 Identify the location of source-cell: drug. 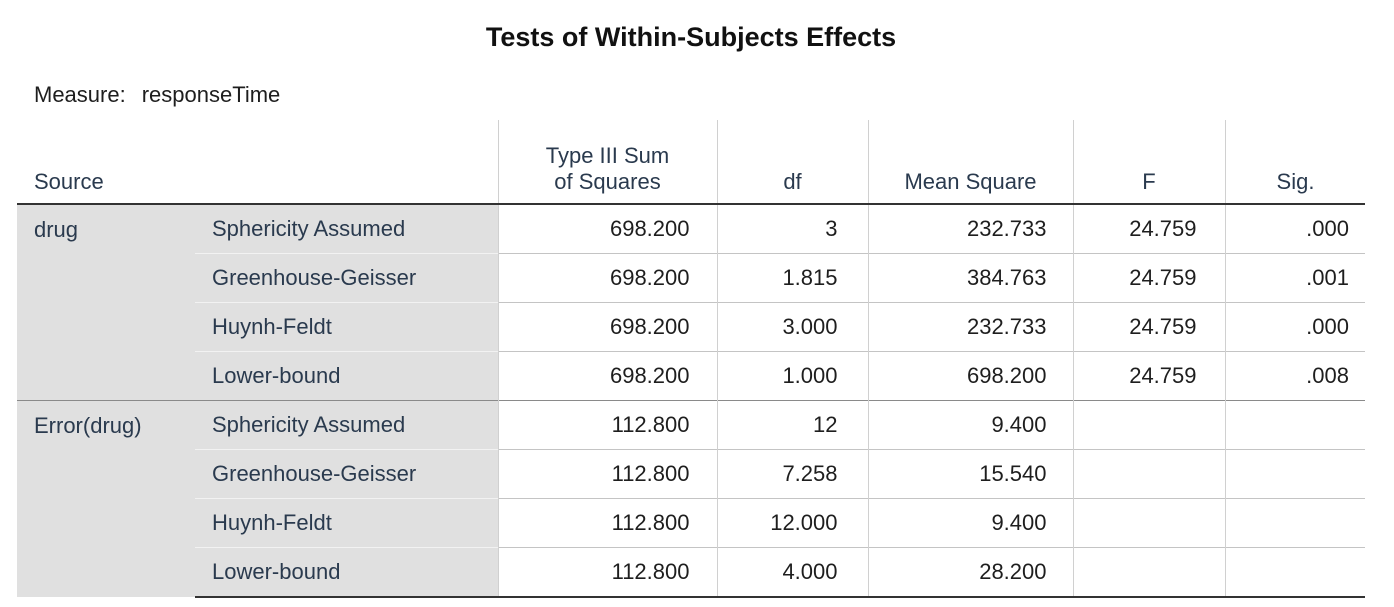
(106, 302).